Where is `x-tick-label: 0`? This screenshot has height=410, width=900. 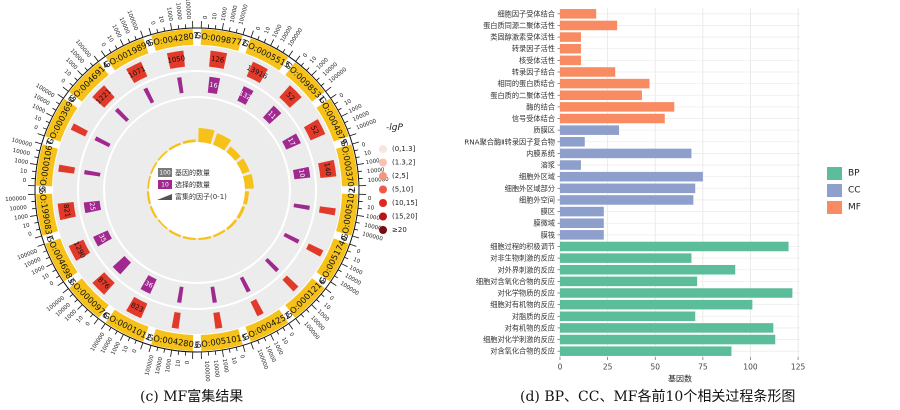 x-tick-label: 0 is located at coordinates (560, 367).